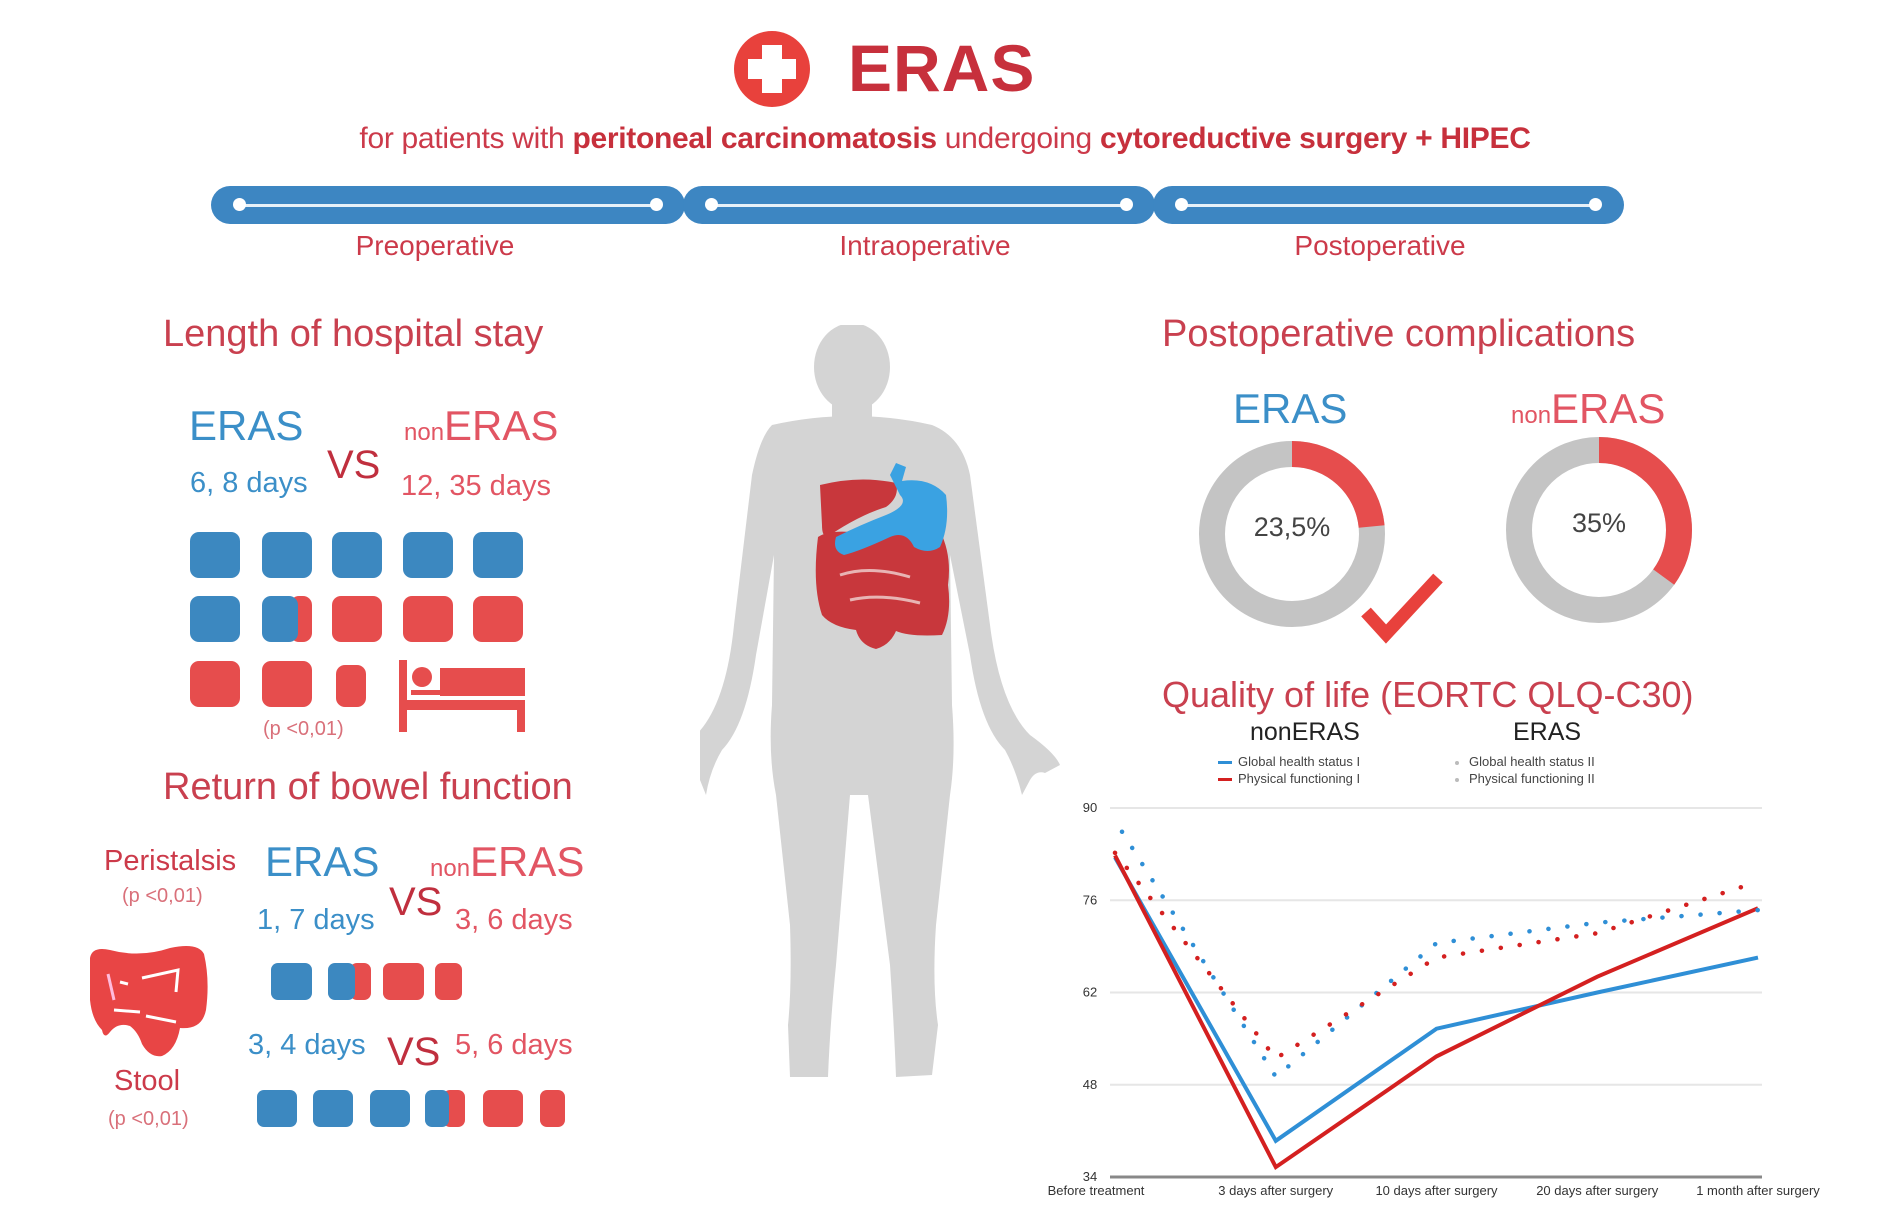  What do you see at coordinates (1436, 956) in the screenshot?
I see `series-line-physical-functioning-ii` at bounding box center [1436, 956].